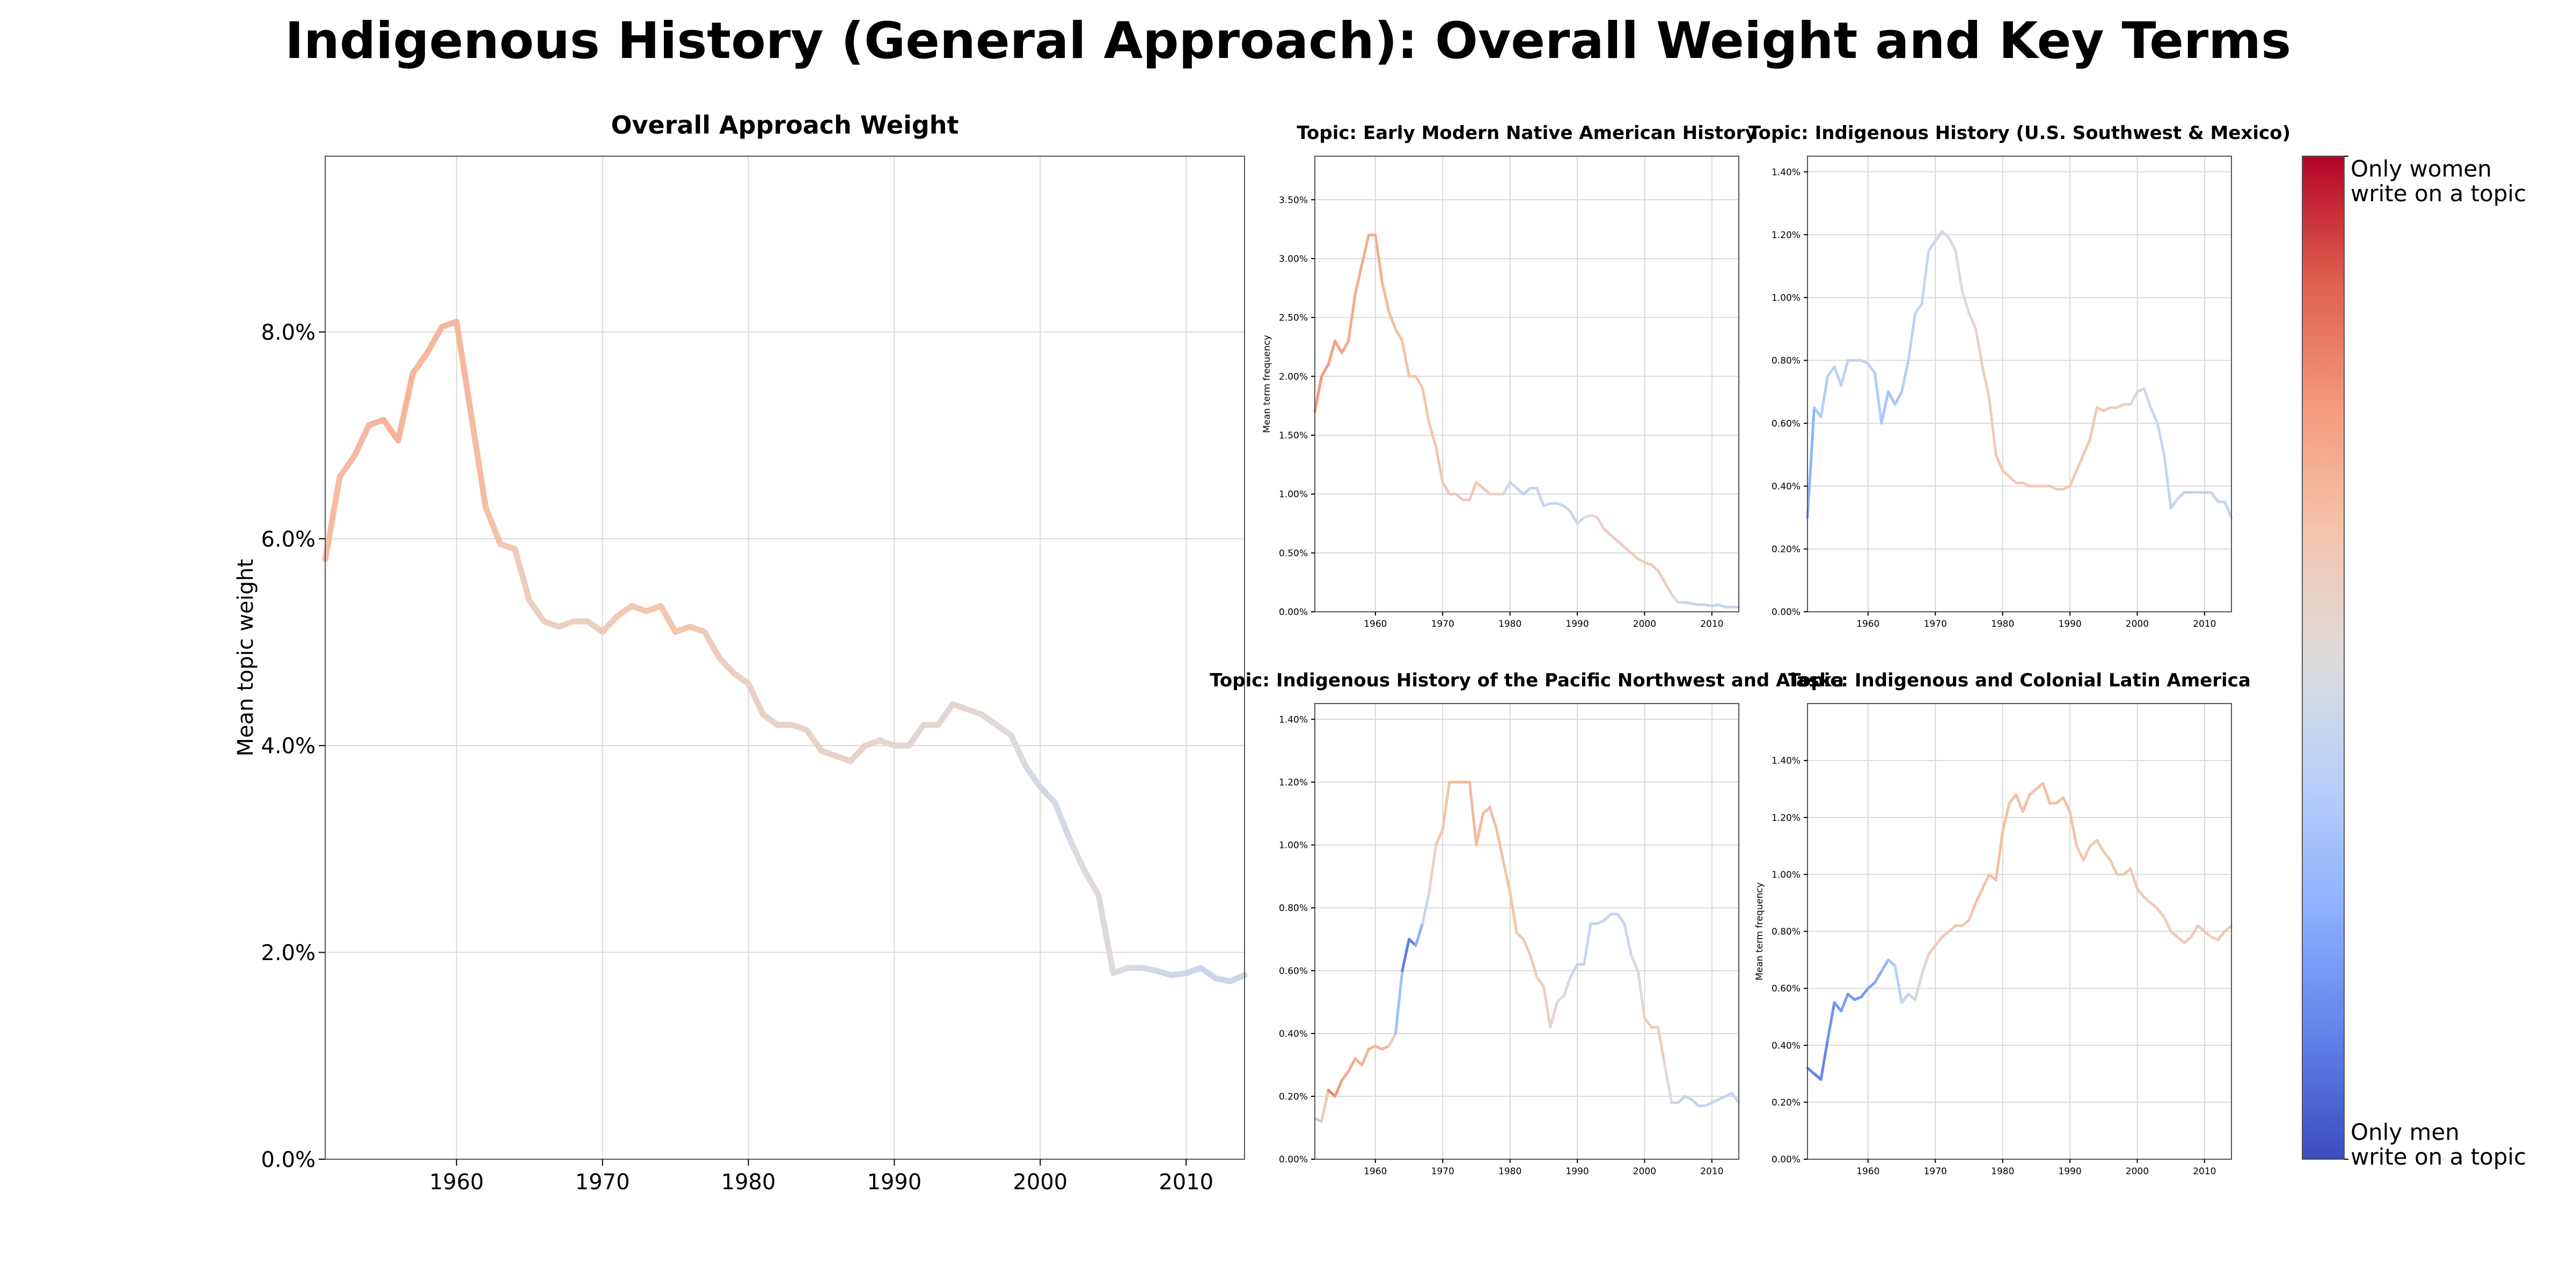  Describe the element at coordinates (1293, 318) in the screenshot. I see `y-tick-label: 2.50%` at that location.